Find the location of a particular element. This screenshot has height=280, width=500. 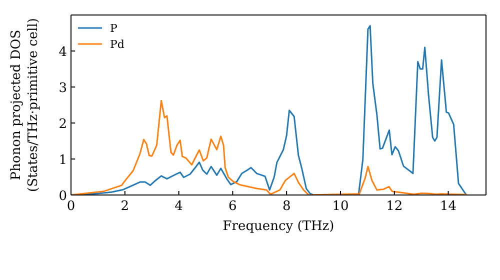

y-tick-label: 0 is located at coordinates (62, 196).